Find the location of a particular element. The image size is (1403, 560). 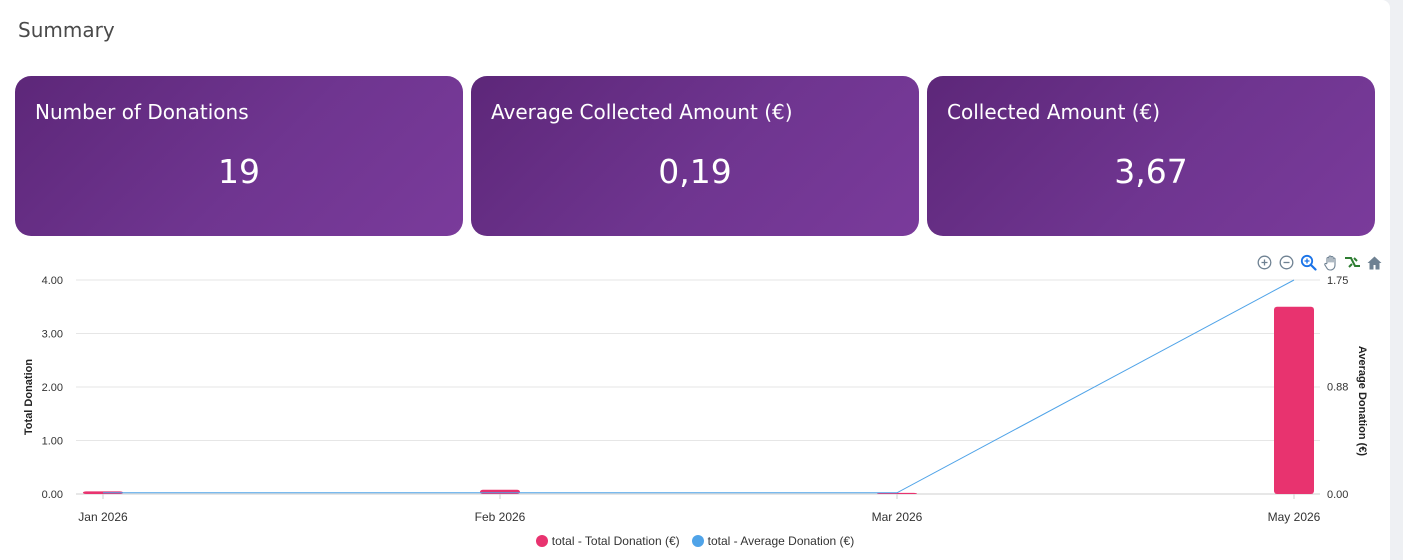

y-tick-label: 1.00 is located at coordinates (52, 442).